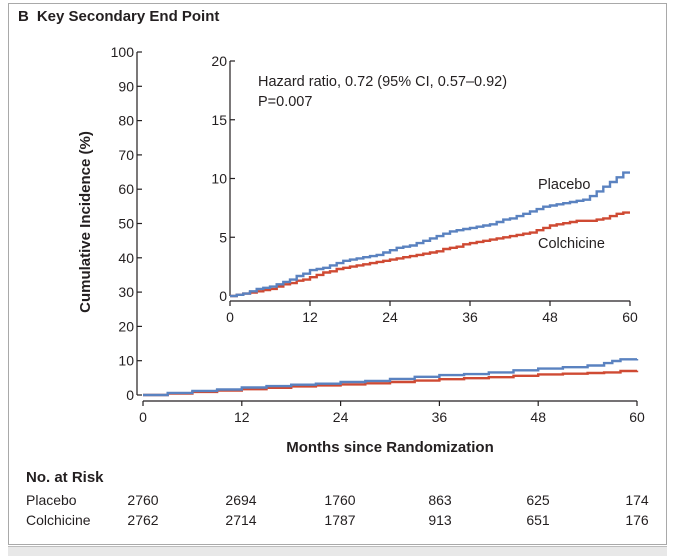 The width and height of the screenshot is (676, 556). What do you see at coordinates (637, 500) in the screenshot?
I see `risk-count: 174` at bounding box center [637, 500].